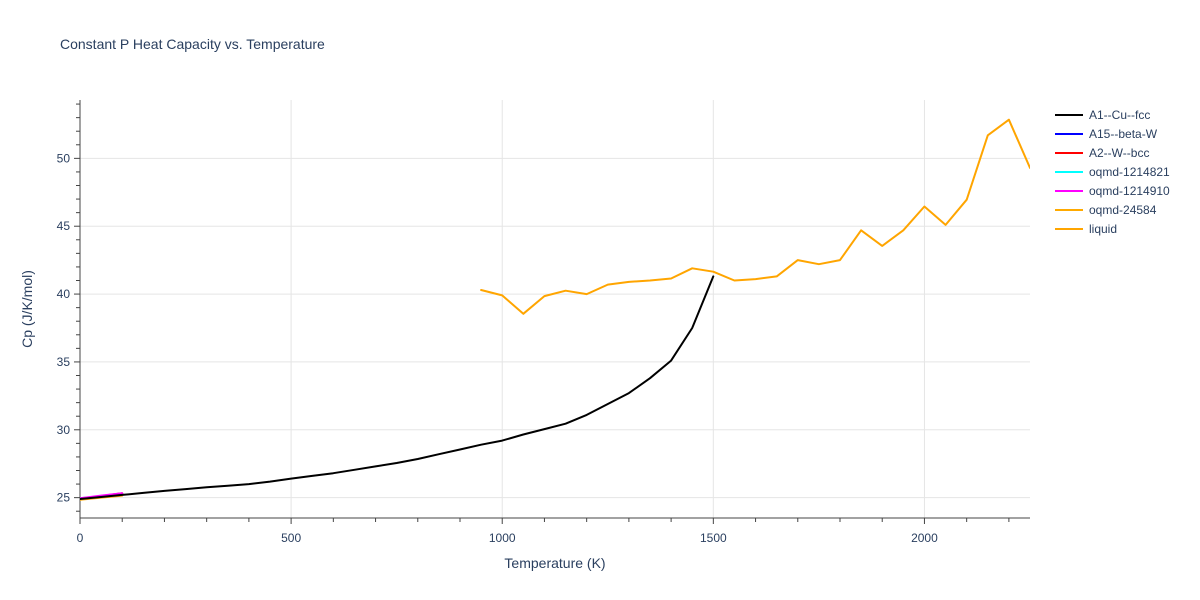 The width and height of the screenshot is (1200, 600). I want to click on legend-item: A15--beta-W, so click(1106, 134).